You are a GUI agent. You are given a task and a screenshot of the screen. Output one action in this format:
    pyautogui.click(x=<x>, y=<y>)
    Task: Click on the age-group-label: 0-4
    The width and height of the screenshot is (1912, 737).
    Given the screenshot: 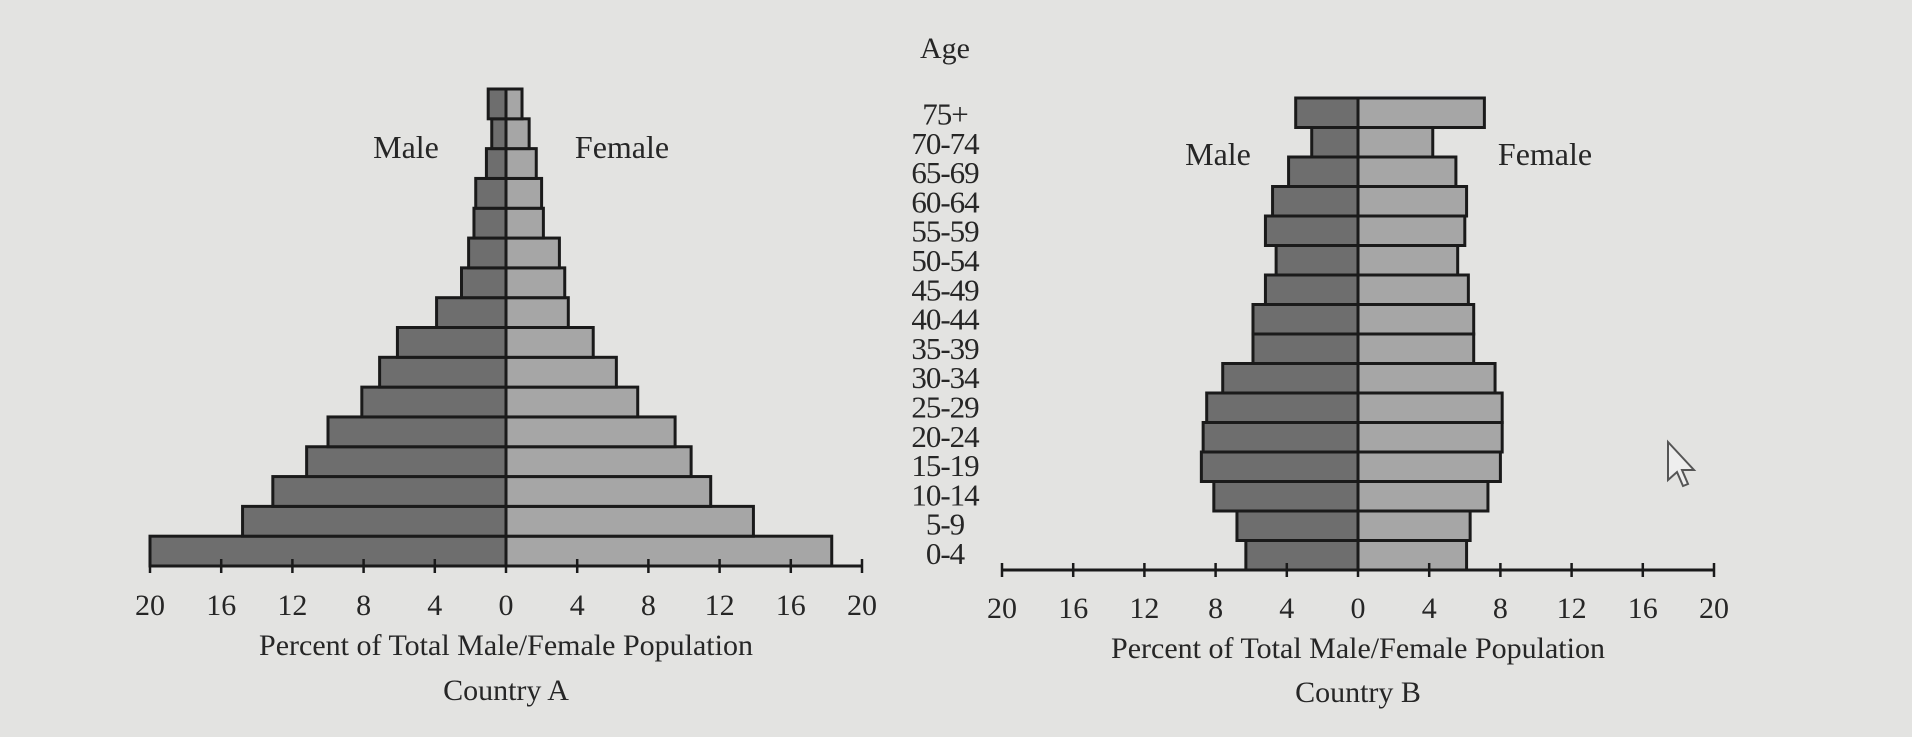 What is the action you would take?
    pyautogui.click(x=946, y=553)
    